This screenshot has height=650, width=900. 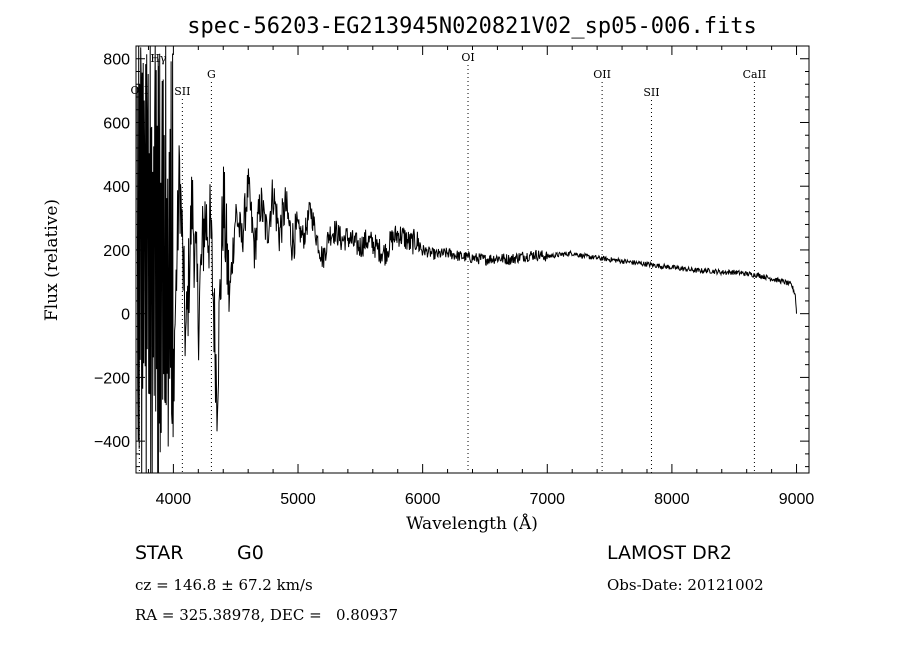 What do you see at coordinates (174, 499) in the screenshot?
I see `x-tick-label: 4000` at bounding box center [174, 499].